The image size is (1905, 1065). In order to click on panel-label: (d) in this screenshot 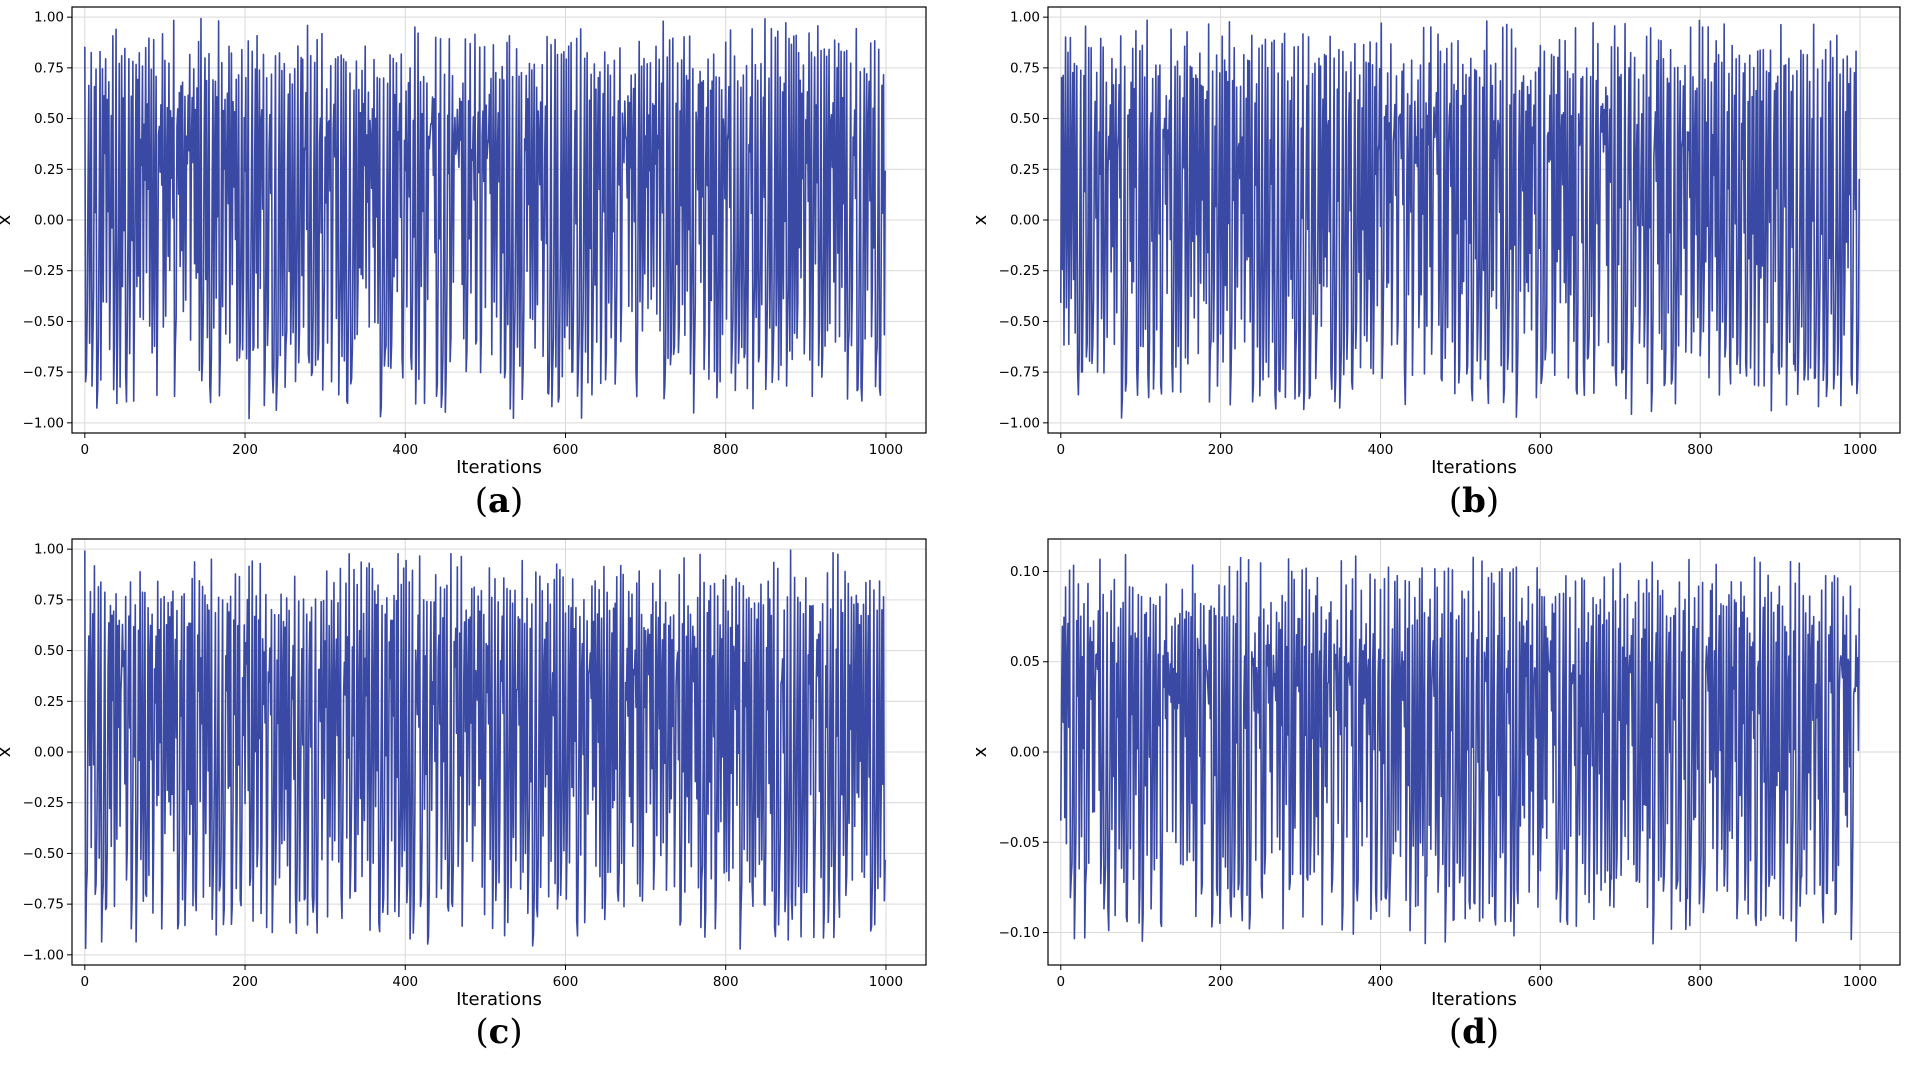, I will do `click(1474, 1032)`.